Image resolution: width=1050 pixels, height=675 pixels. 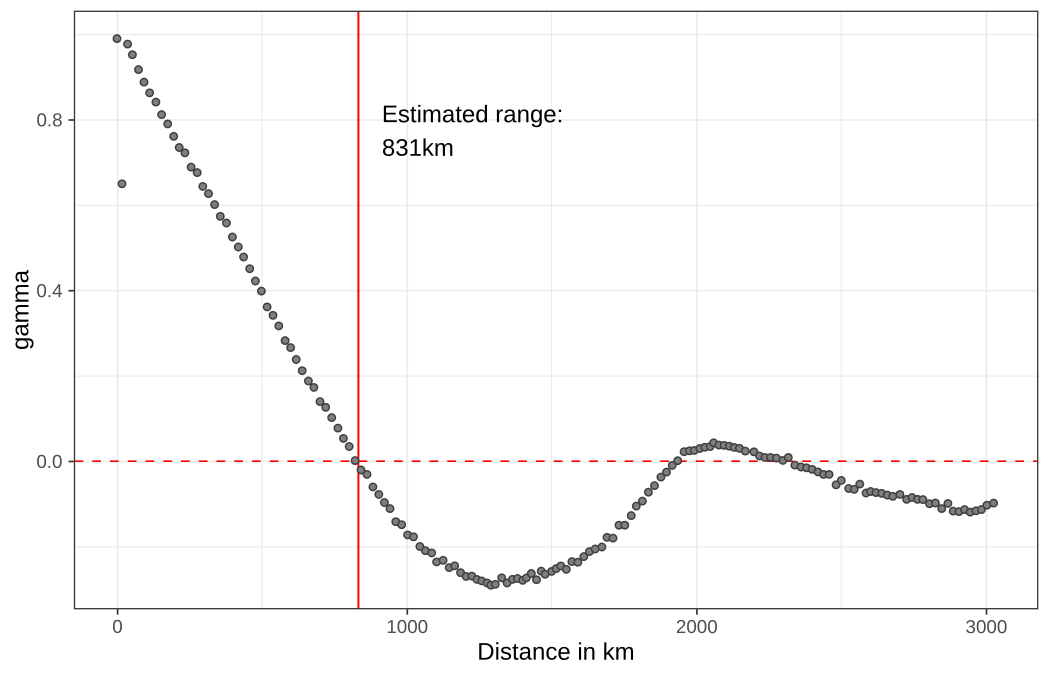 What do you see at coordinates (697, 626) in the screenshot?
I see `svg-text: 2000` at bounding box center [697, 626].